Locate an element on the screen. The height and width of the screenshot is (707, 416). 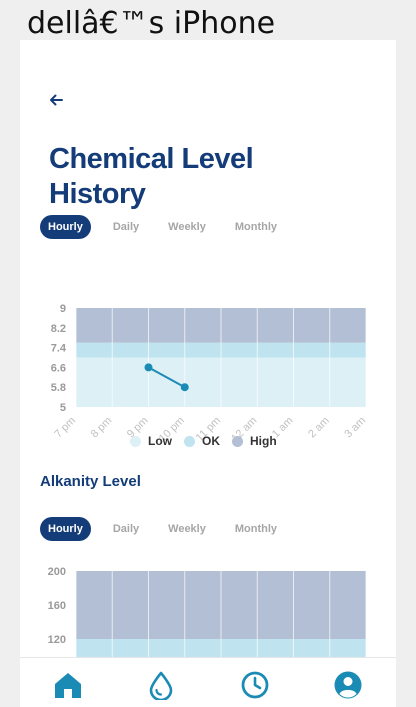
chemical-tabs: Hourly Daily Weekly Monthly is located at coordinates (173, 227).